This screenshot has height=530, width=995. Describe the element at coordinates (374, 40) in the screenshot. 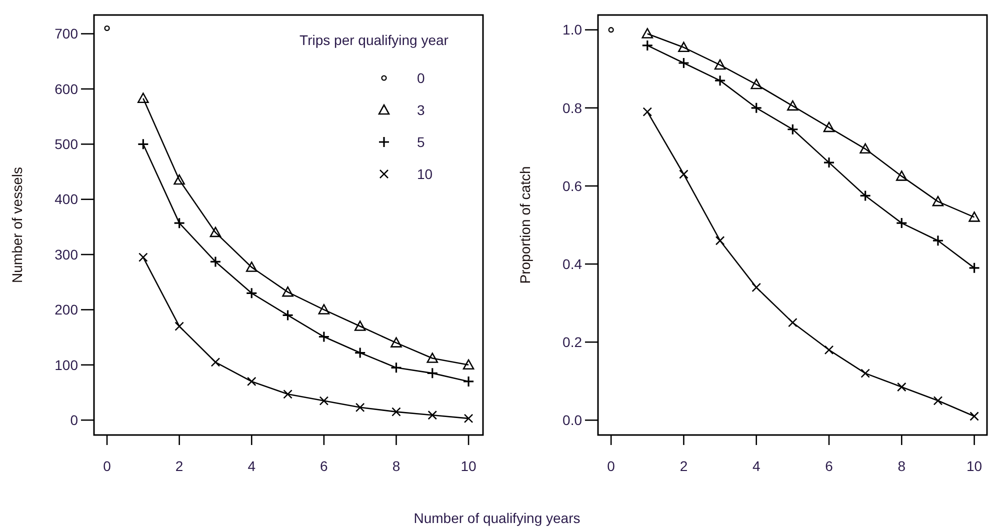

I see `legend-title: Trips per qualifying year` at that location.